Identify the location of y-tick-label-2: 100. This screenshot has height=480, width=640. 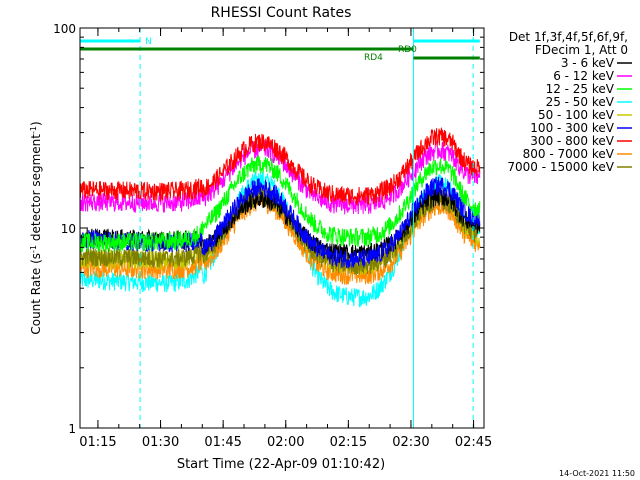
(64, 29).